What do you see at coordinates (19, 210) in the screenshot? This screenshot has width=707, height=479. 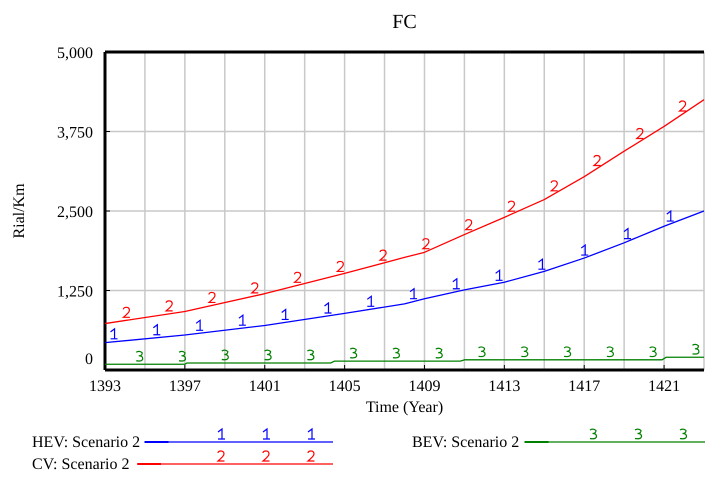 I see `y-axis-title: Rial/Km` at bounding box center [19, 210].